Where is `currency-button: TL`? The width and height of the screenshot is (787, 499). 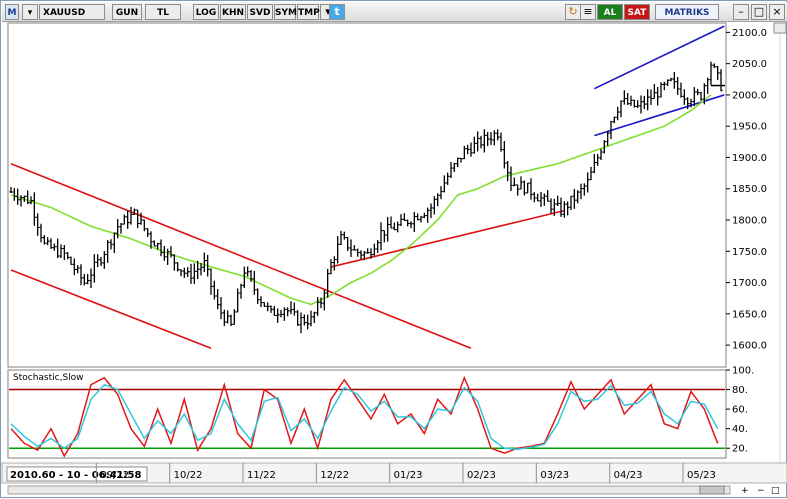
currency-button: TL is located at coordinates (163, 12).